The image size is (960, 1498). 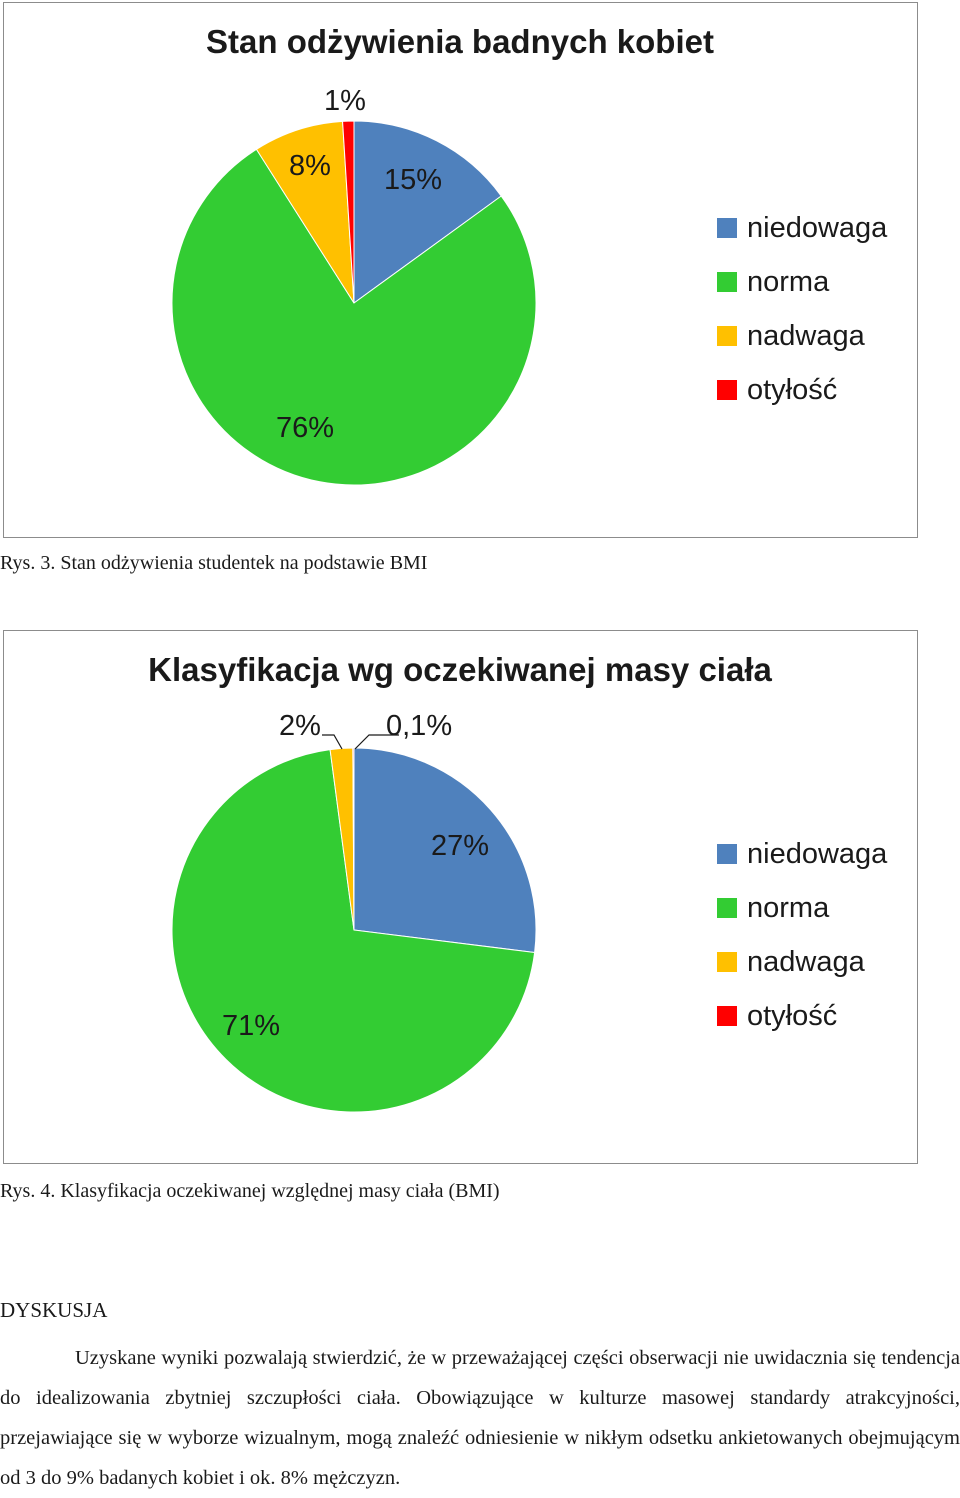 I want to click on data-label-otyłość: 1%, so click(x=345, y=101).